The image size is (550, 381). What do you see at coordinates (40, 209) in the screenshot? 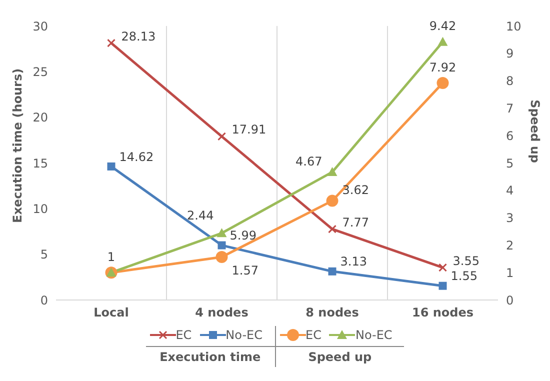
I see `y-tick-label: 10` at bounding box center [40, 209].